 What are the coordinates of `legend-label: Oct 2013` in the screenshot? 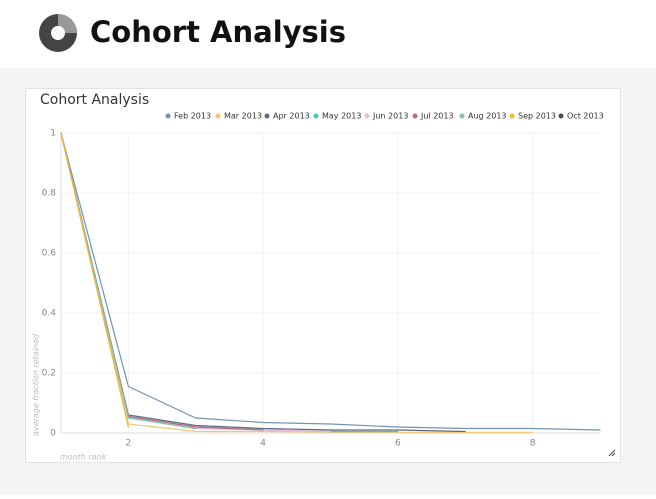 It's located at (585, 116).